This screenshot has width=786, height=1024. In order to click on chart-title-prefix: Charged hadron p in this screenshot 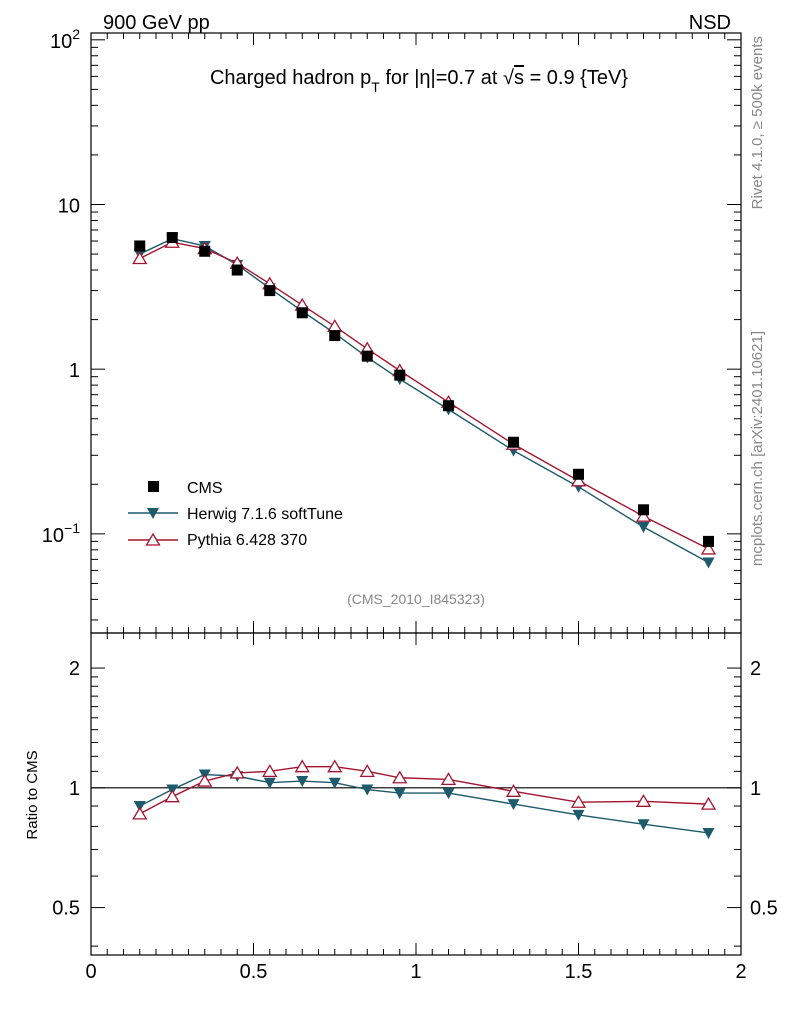, I will do `click(290, 78)`.